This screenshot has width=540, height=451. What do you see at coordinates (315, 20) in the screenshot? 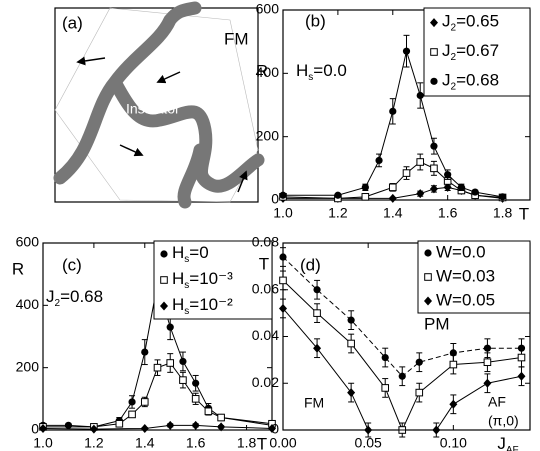
I see `panel-label: (b)` at bounding box center [315, 20].